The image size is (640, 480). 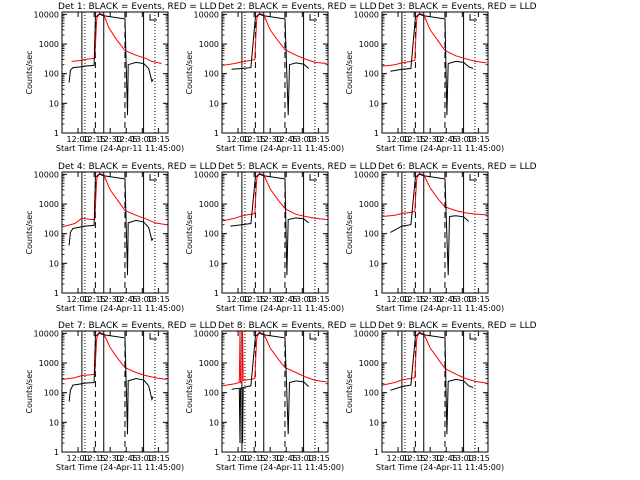 What do you see at coordinates (297, 7) in the screenshot?
I see `panel-title: Det 2: BLACK = Events, RED = LLD` at bounding box center [297, 7].